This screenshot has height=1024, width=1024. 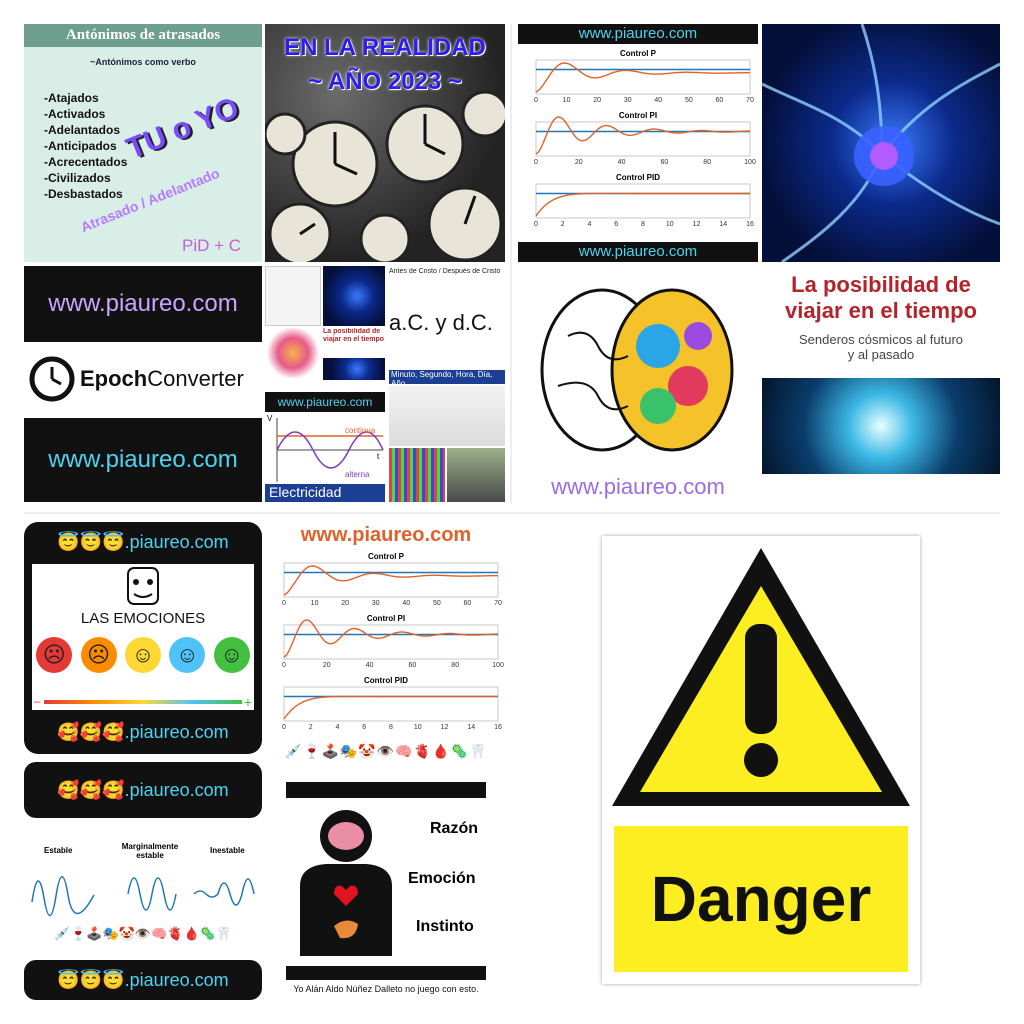 I want to click on cosmic-tunnel-image, so click(x=881, y=426).